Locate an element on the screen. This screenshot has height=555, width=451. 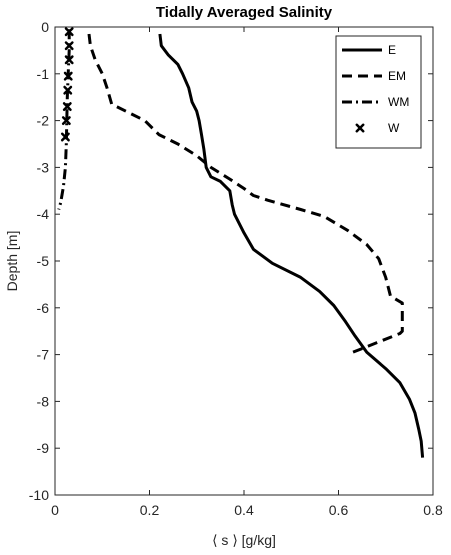
x-tick-label: 0.8 is located at coordinates (433, 510).